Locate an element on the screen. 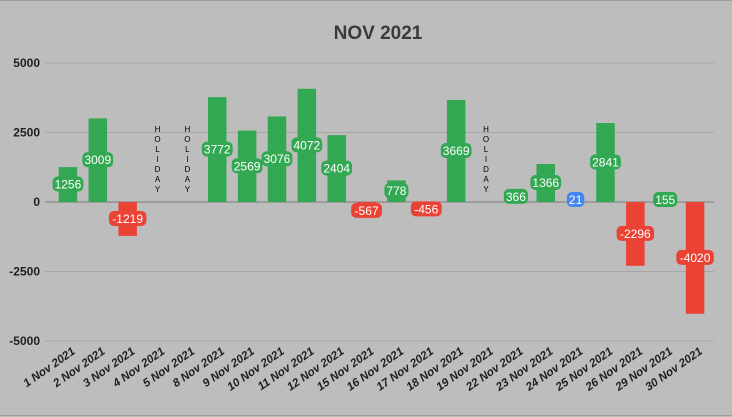 This screenshot has width=732, height=417. data-label: 2404 is located at coordinates (336, 169).